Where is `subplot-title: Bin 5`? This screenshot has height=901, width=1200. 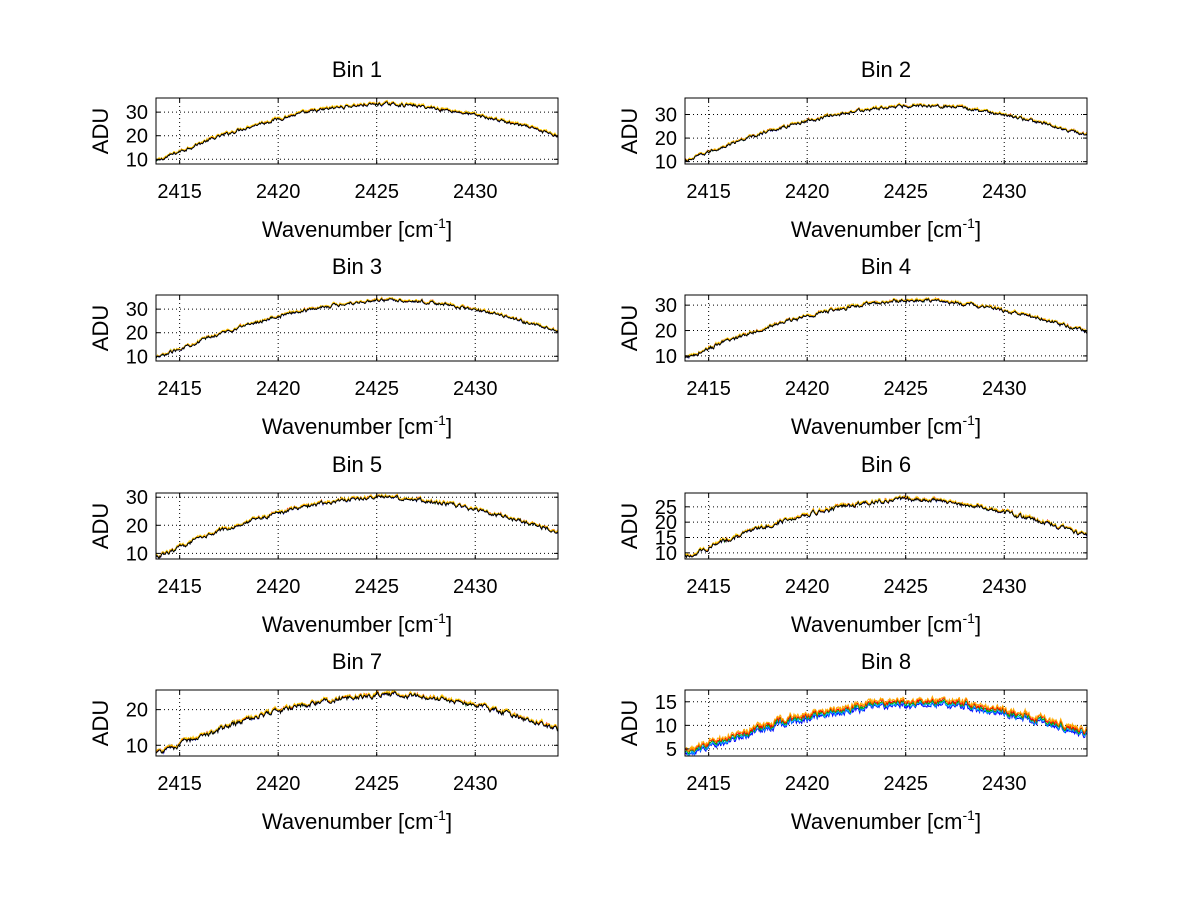 subplot-title: Bin 5 is located at coordinates (357, 464).